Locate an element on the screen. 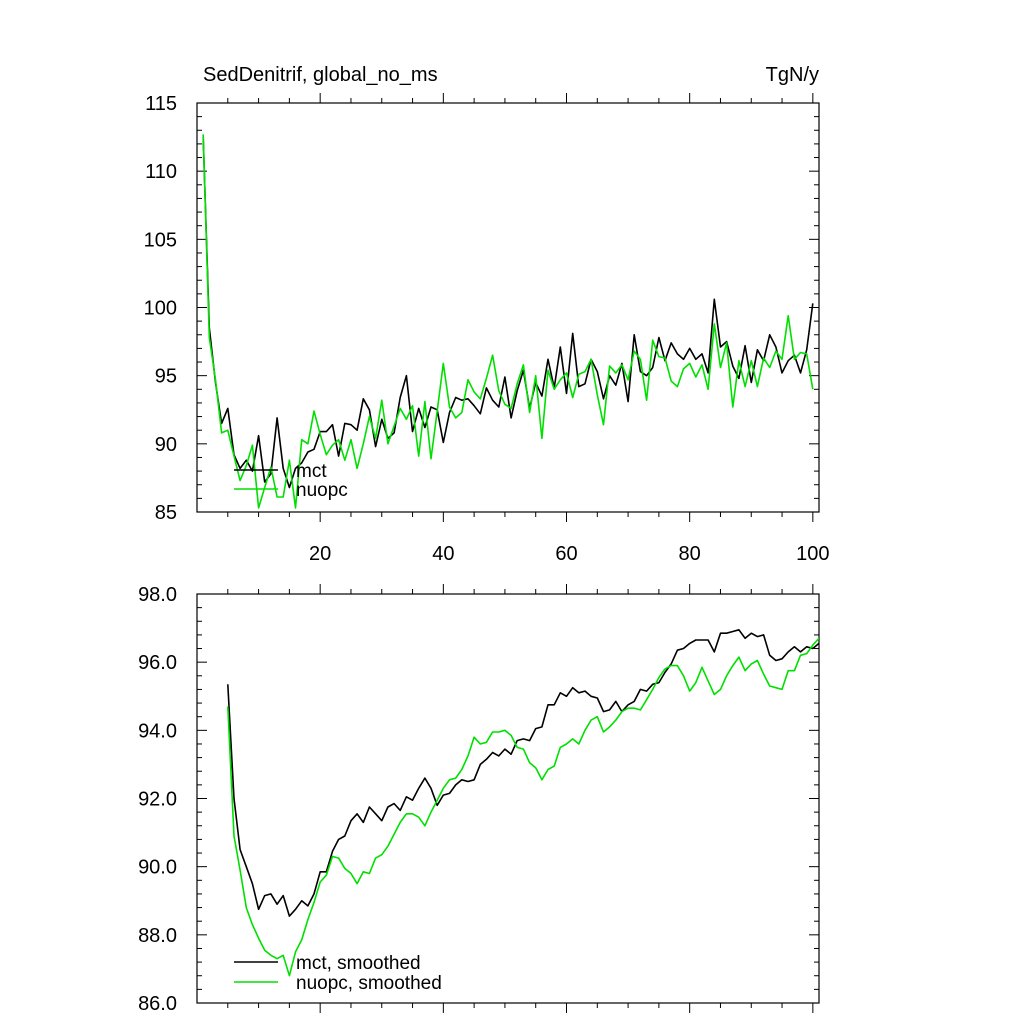 Image resolution: width=1024 pixels, height=1024 pixels. bottom-ytick-label: 90.0 is located at coordinates (157, 868).